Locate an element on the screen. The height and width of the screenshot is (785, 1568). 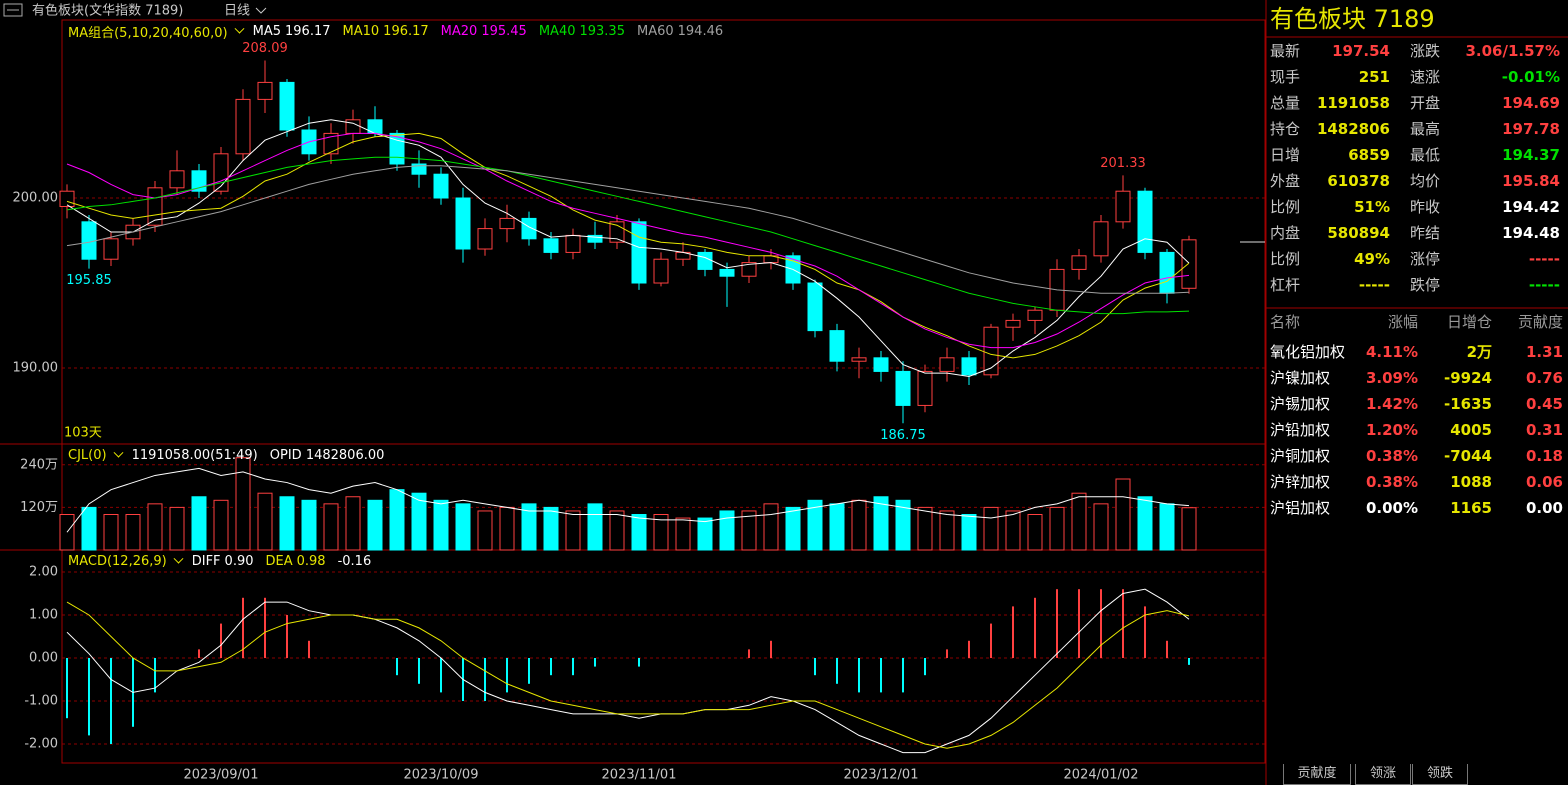
legend-name: MA40 is located at coordinates (557, 31).